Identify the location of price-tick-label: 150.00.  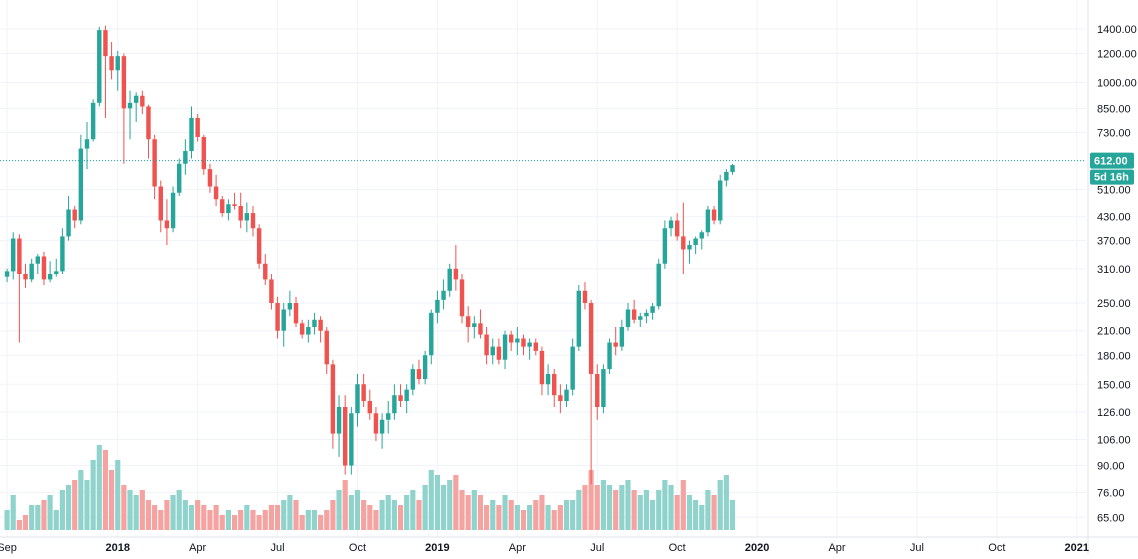
(1114, 385).